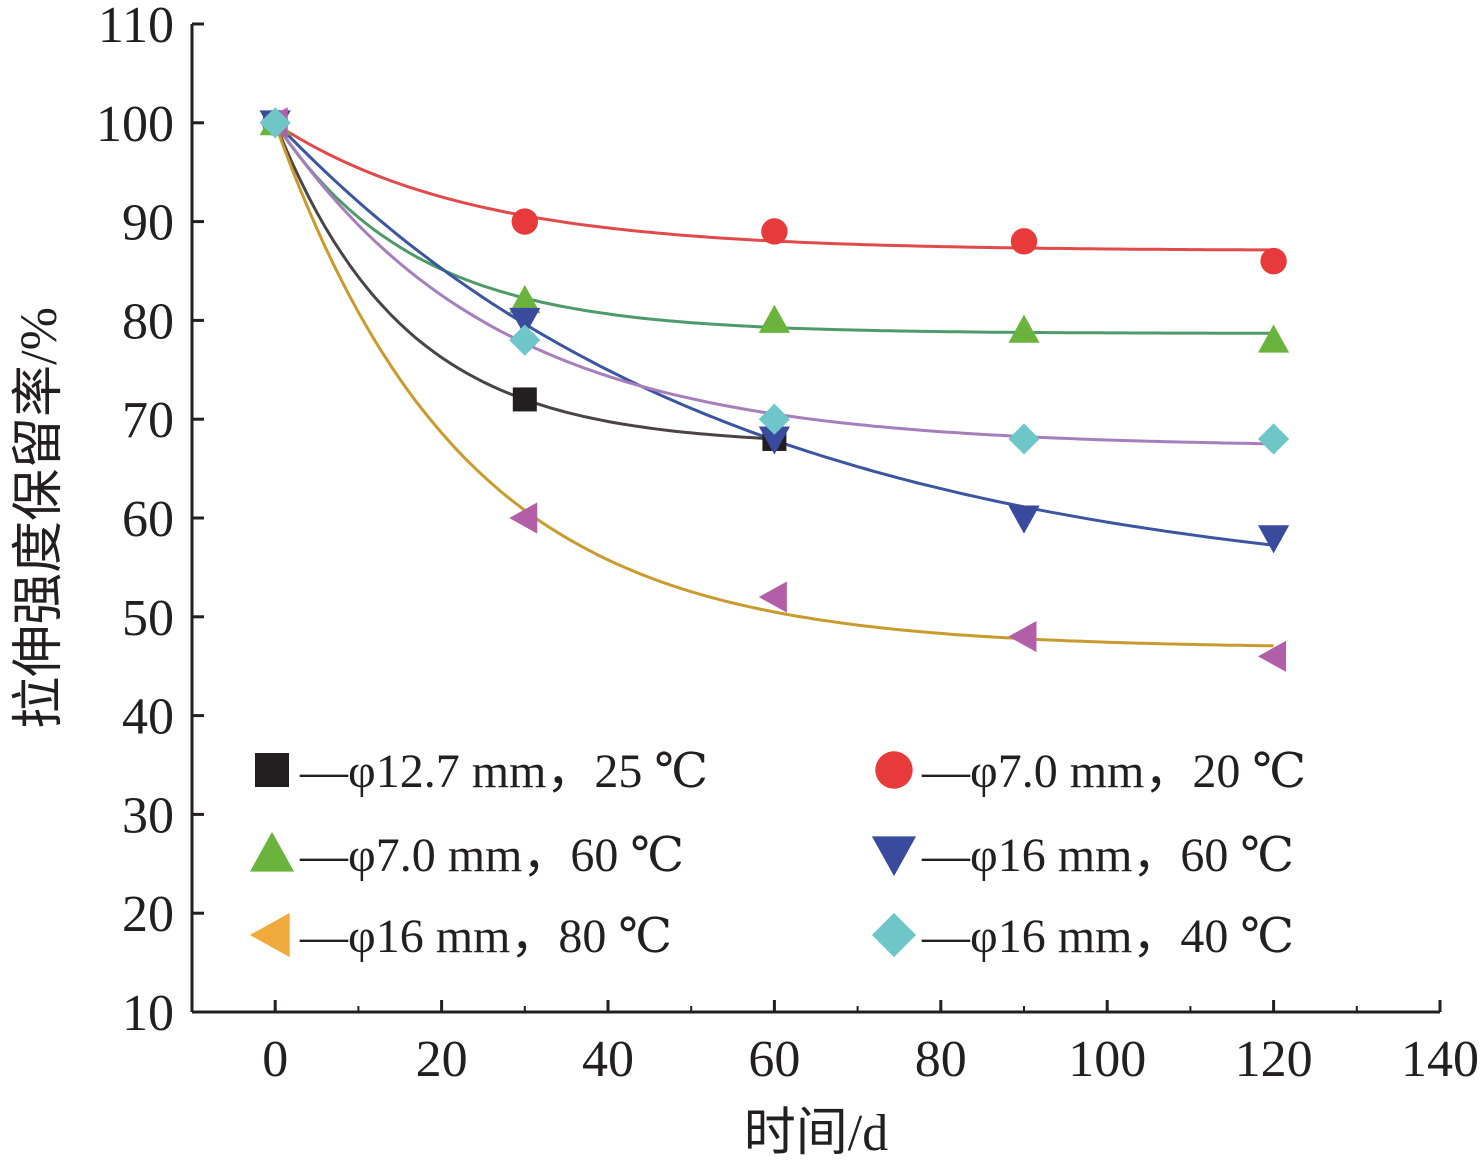 Image resolution: width=1484 pixels, height=1171 pixels. I want to click on x-tick-label: 120, so click(1274, 1059).